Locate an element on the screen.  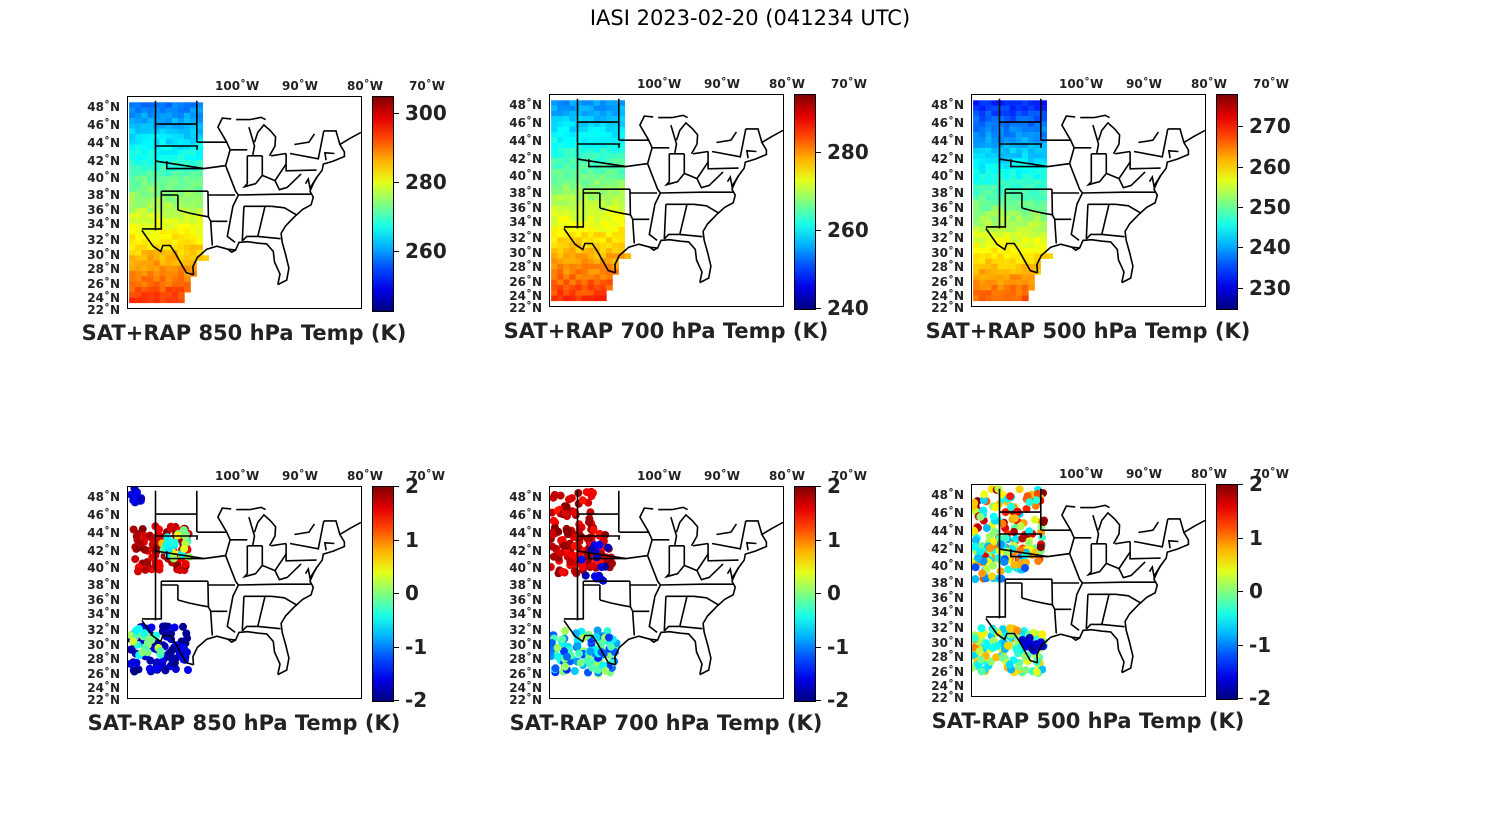
latitude-label: 46˚N is located at coordinates (947, 513).